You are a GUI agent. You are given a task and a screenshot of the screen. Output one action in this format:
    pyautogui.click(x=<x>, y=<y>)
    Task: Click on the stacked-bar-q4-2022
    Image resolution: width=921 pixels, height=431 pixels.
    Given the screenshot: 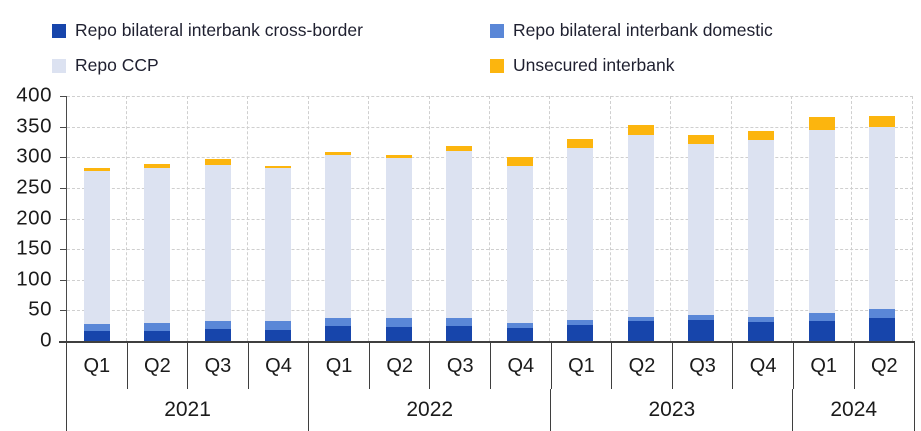 What is the action you would take?
    pyautogui.click(x=519, y=218)
    